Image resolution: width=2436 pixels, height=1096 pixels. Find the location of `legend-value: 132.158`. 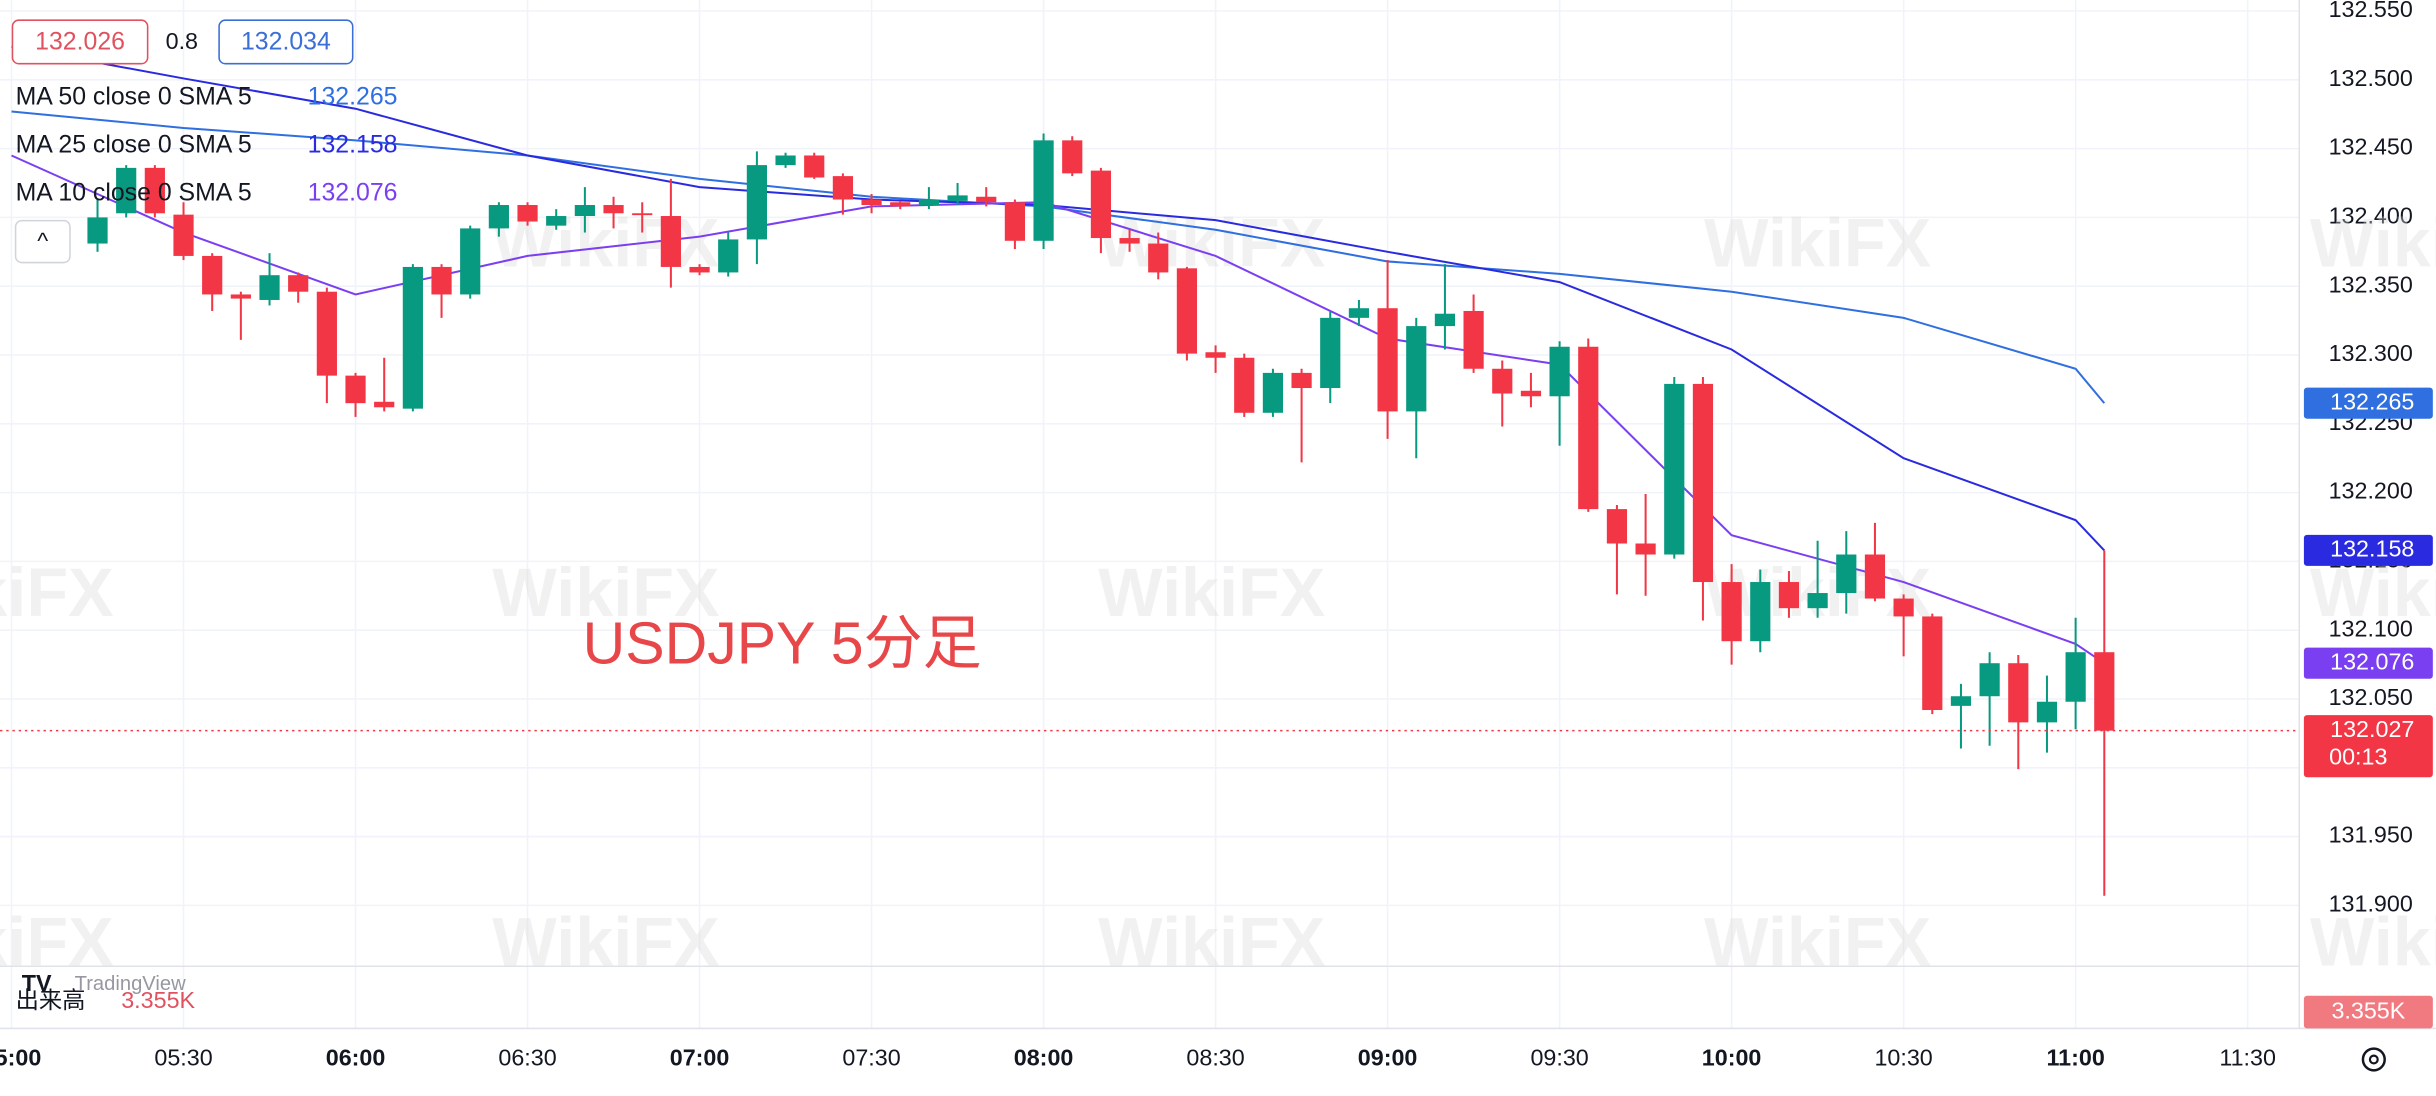

legend-value: 132.158 is located at coordinates (353, 145).